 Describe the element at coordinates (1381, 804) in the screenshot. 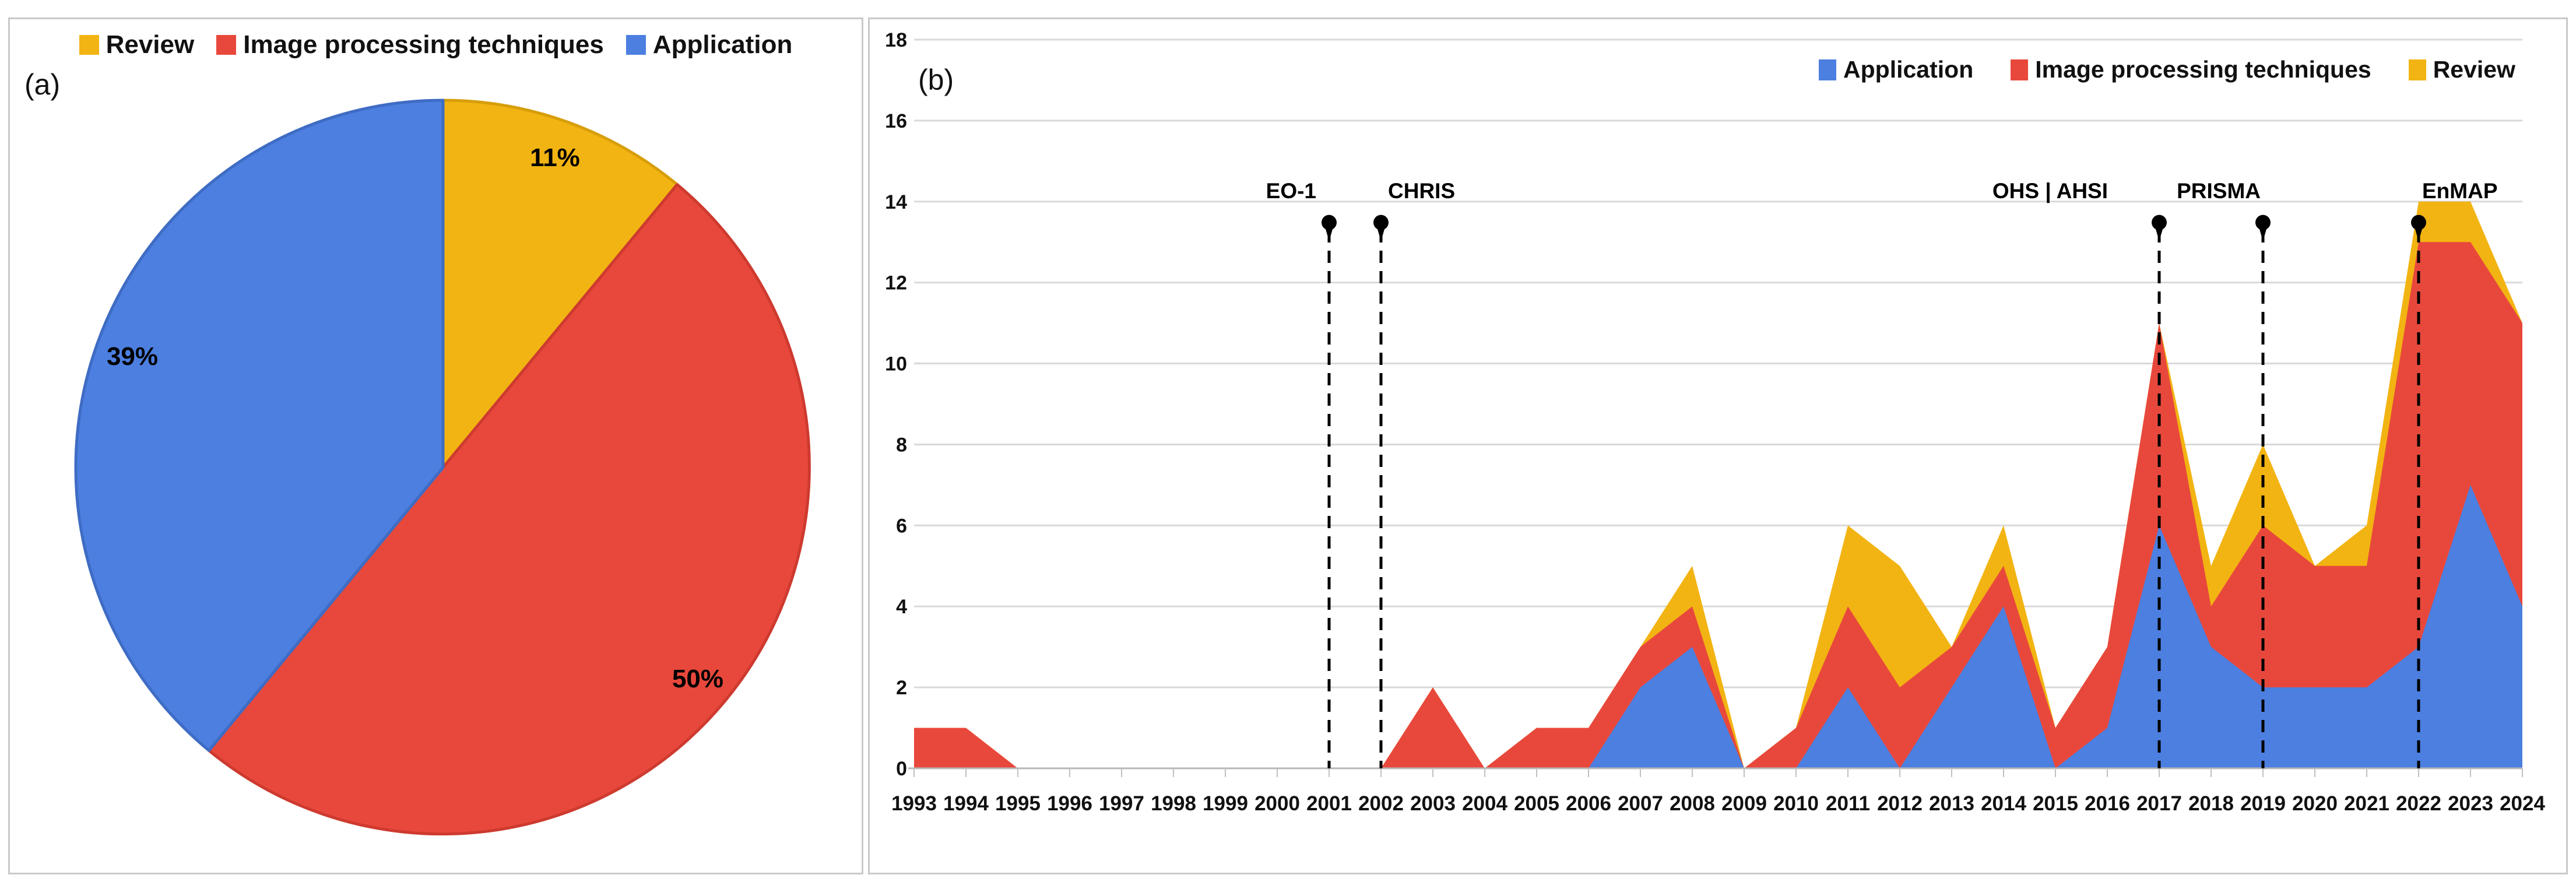

I see `x-axis-year-label: 2002` at that location.